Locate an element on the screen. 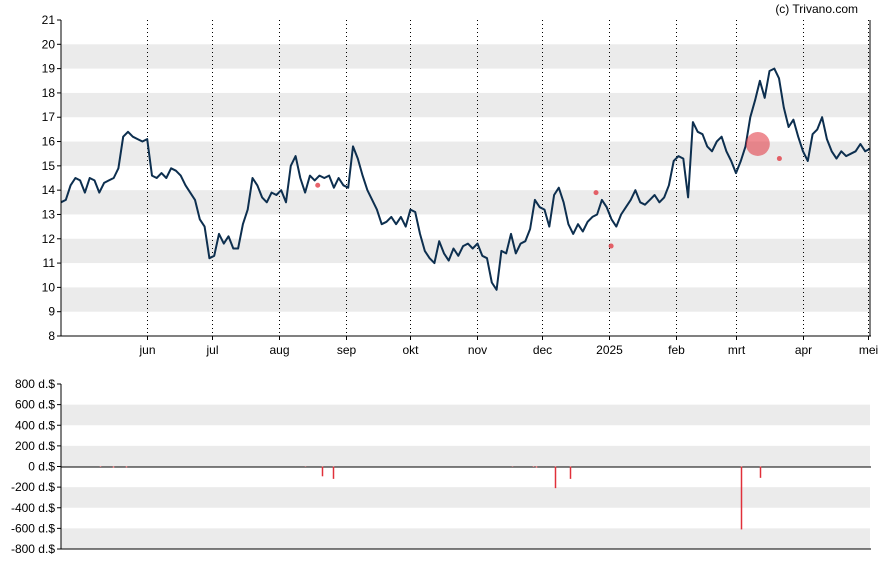 This screenshot has width=888, height=565. price-x-tick-label: okt is located at coordinates (410, 350).